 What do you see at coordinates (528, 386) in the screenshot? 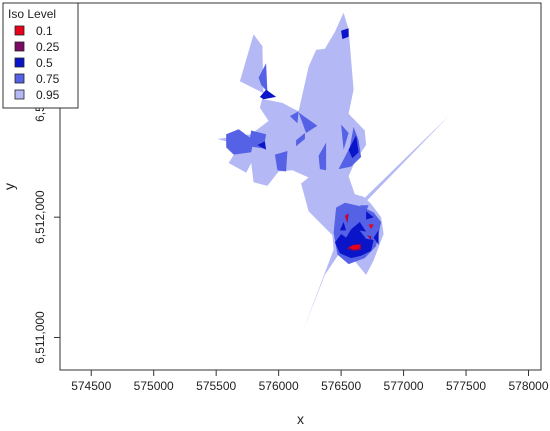
I see `x-tick-label: 578000` at bounding box center [528, 386].